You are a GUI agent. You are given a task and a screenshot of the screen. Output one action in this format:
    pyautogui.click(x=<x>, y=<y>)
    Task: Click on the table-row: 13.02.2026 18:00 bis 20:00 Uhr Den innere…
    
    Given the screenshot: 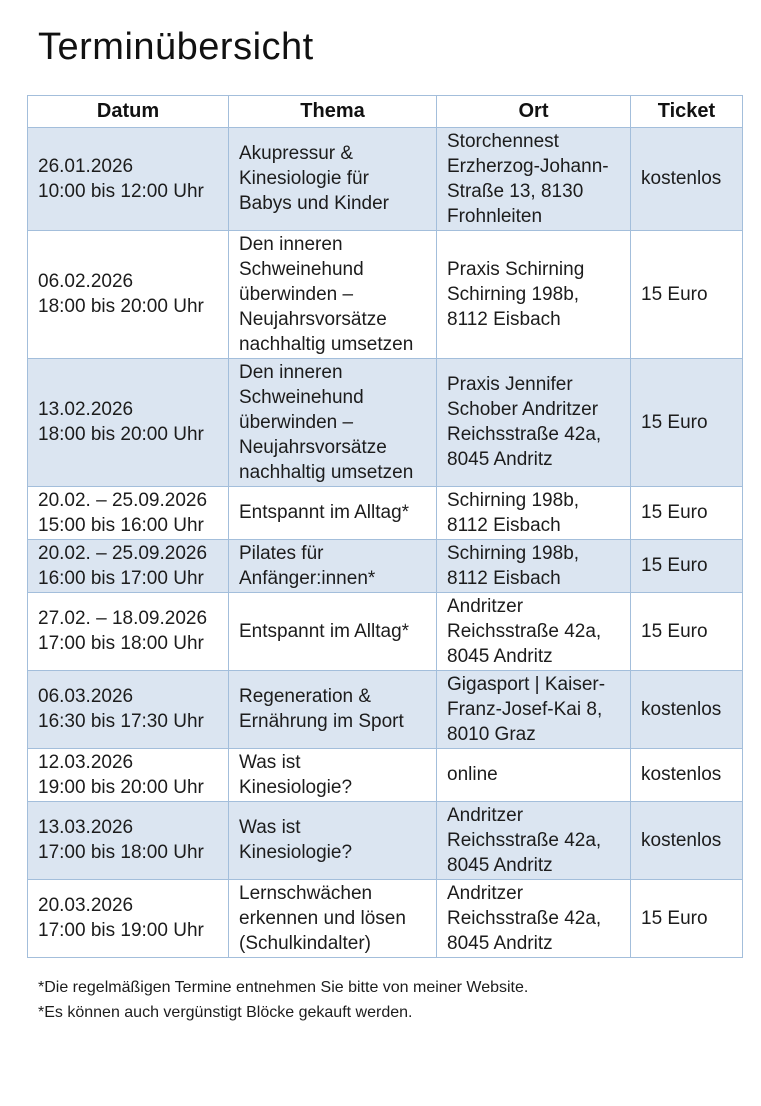 What is the action you would take?
    pyautogui.click(x=385, y=422)
    